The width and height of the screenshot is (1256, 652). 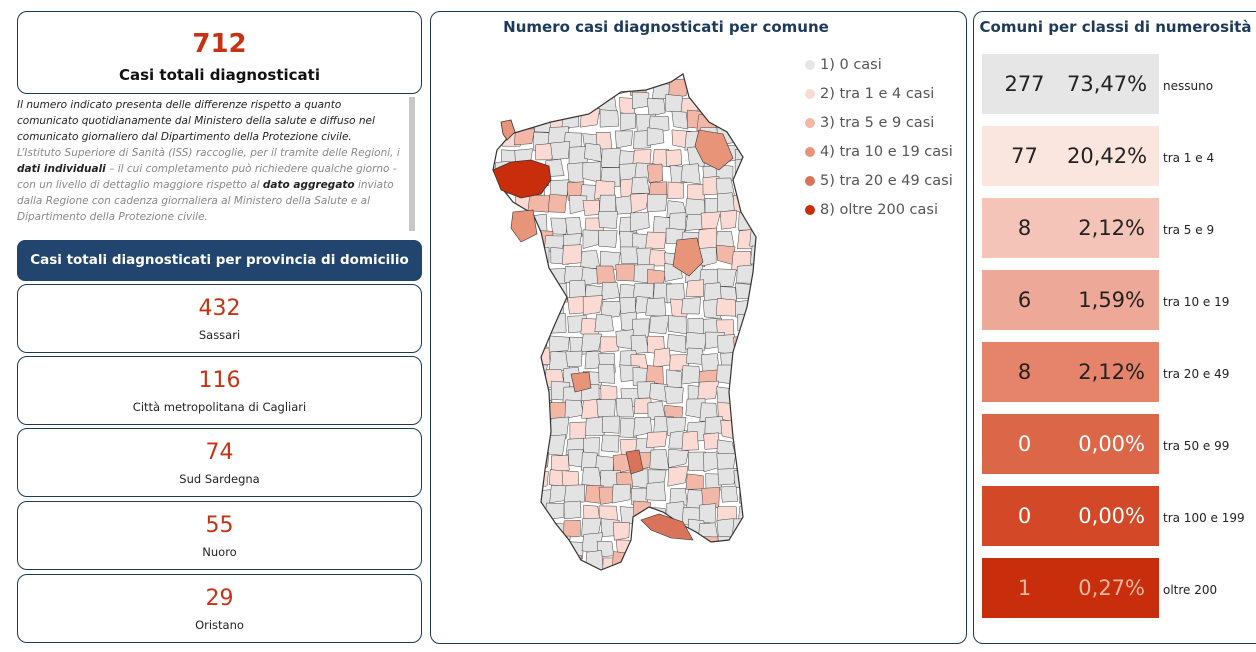 I want to click on province-card-cagliari: 116 Città metropolitana di Cagliari, so click(x=219, y=390).